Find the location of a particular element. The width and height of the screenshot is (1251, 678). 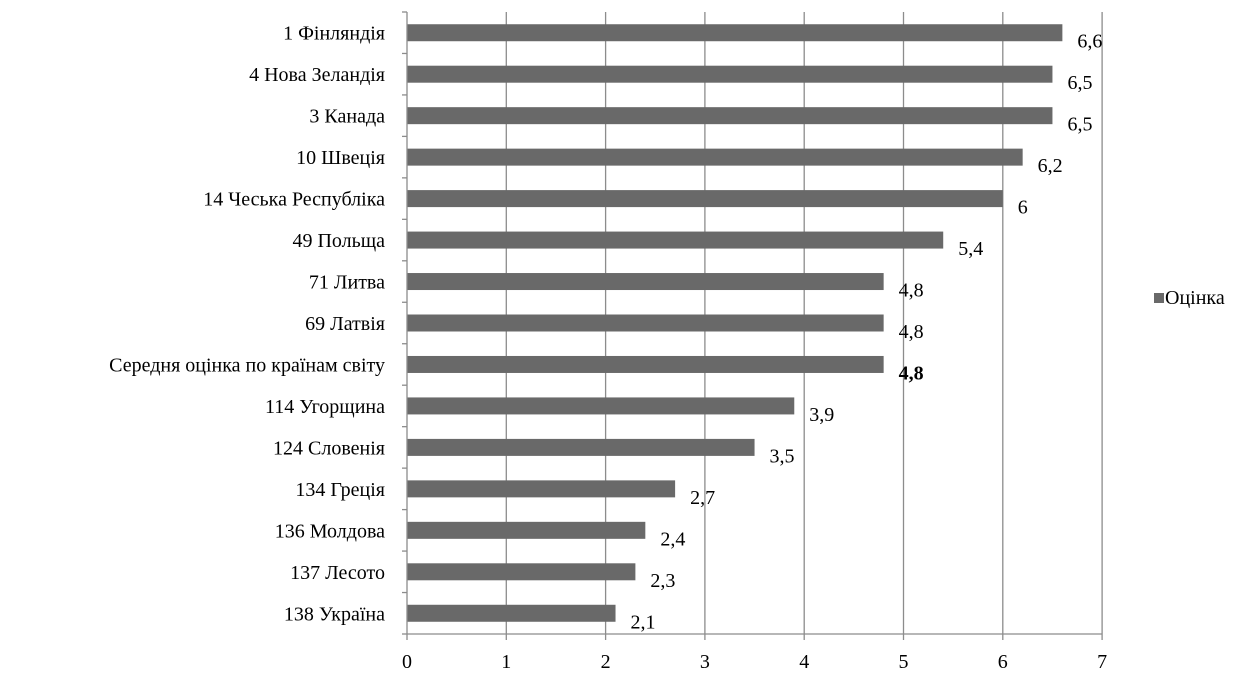

legend: Оцінка is located at coordinates (1189, 298).